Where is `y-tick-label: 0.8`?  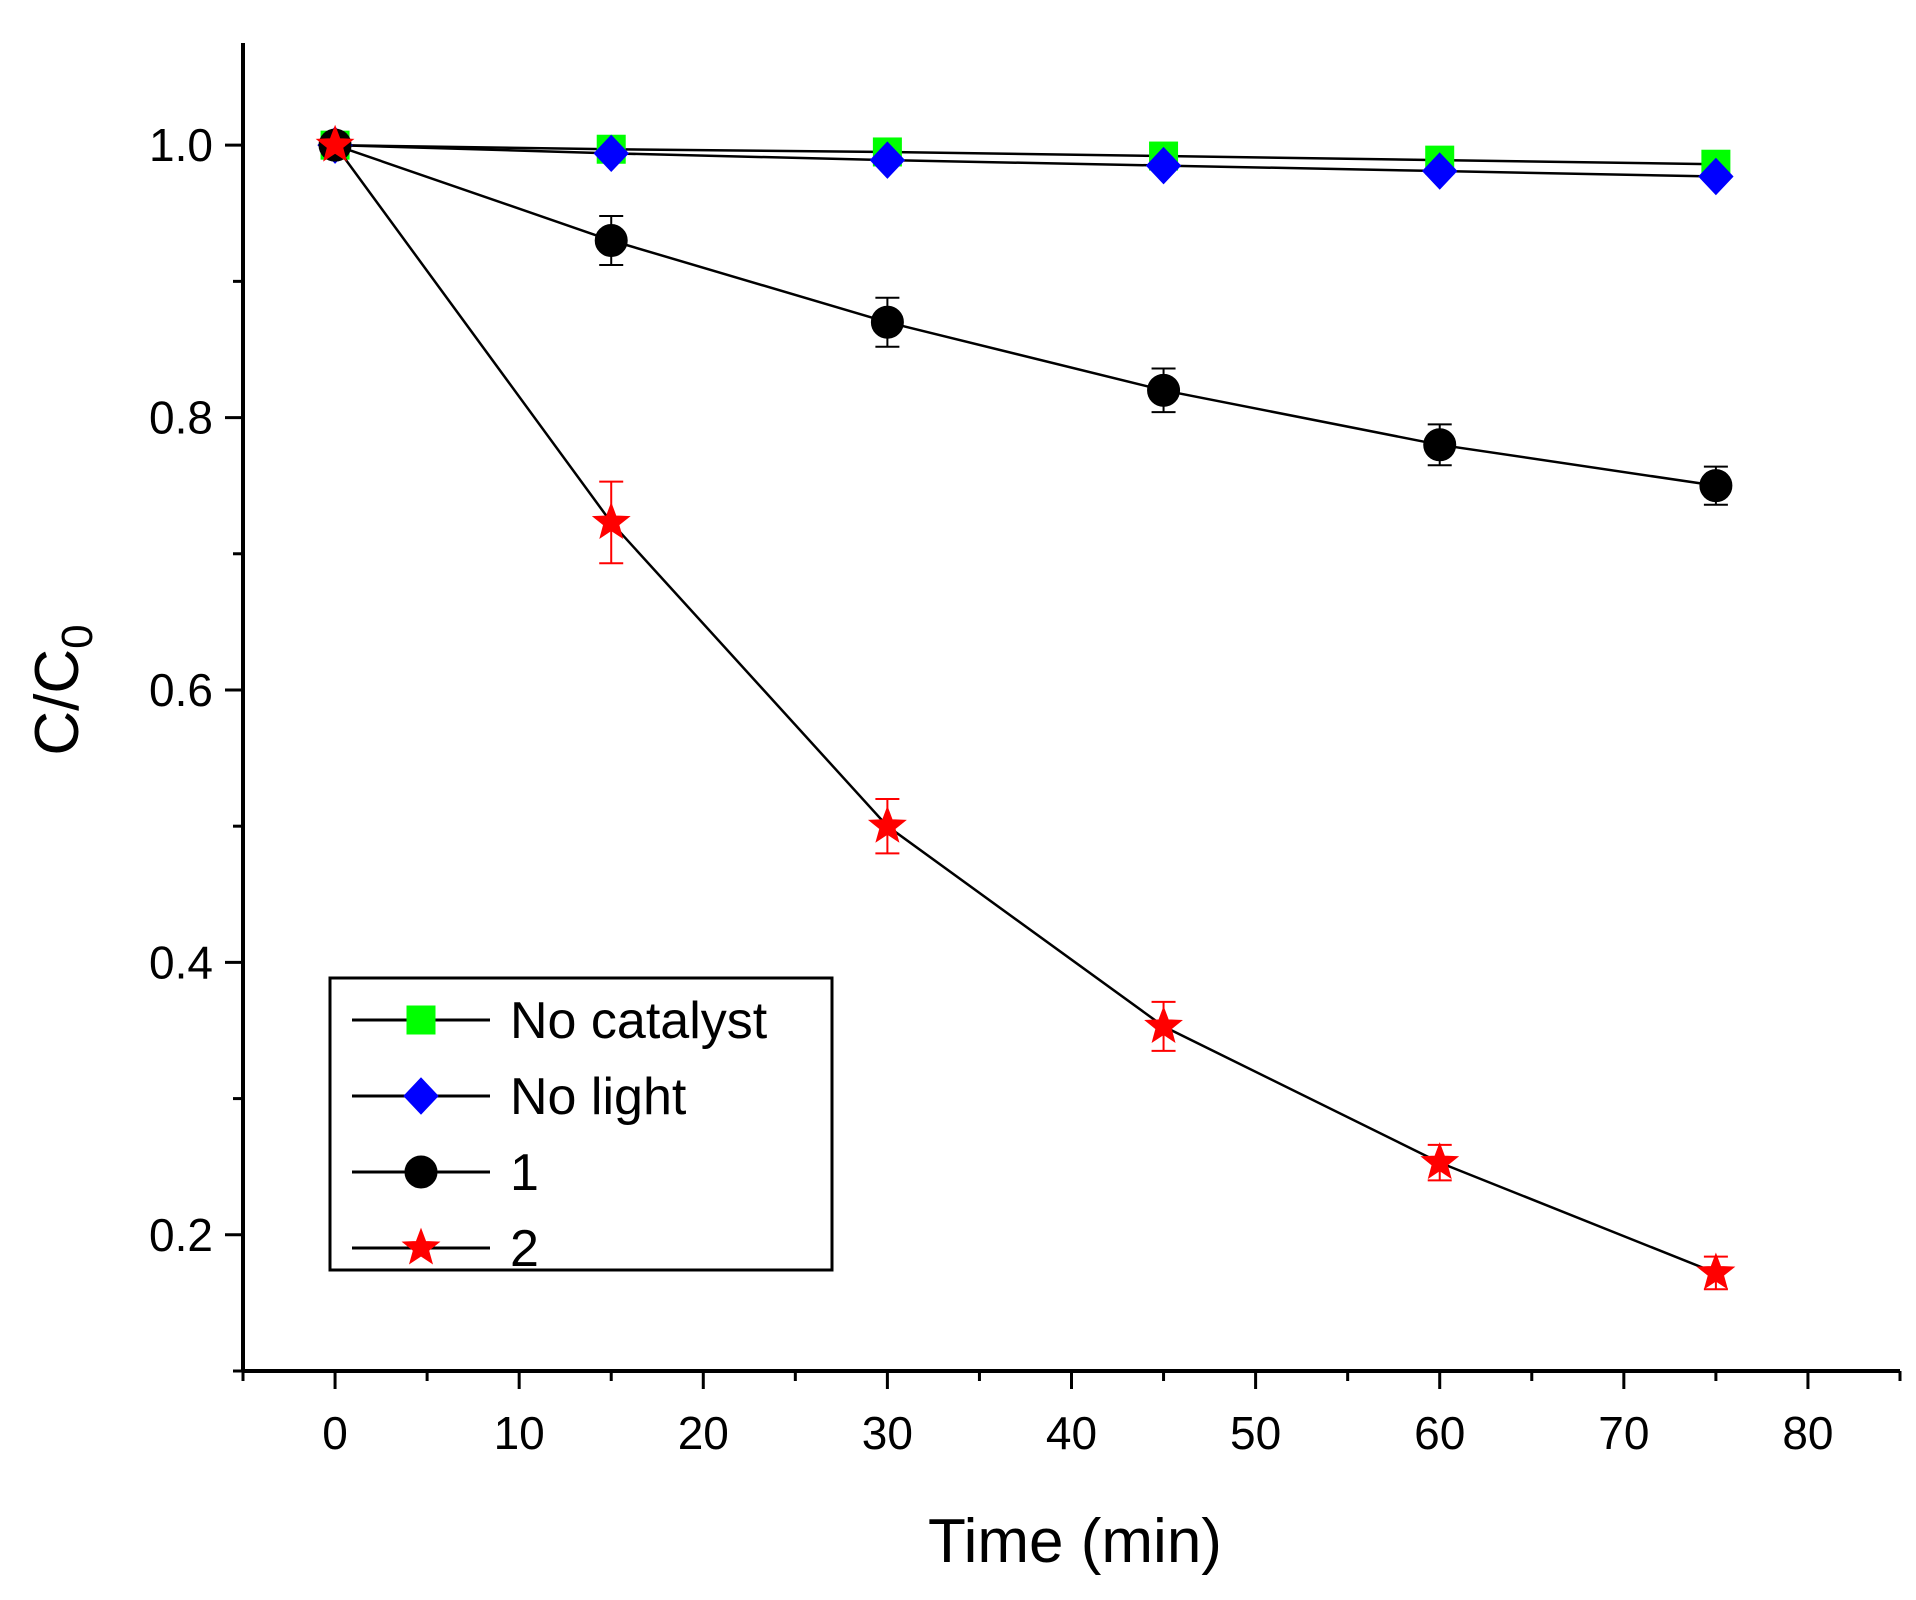
y-tick-label: 0.8 is located at coordinates (181, 418).